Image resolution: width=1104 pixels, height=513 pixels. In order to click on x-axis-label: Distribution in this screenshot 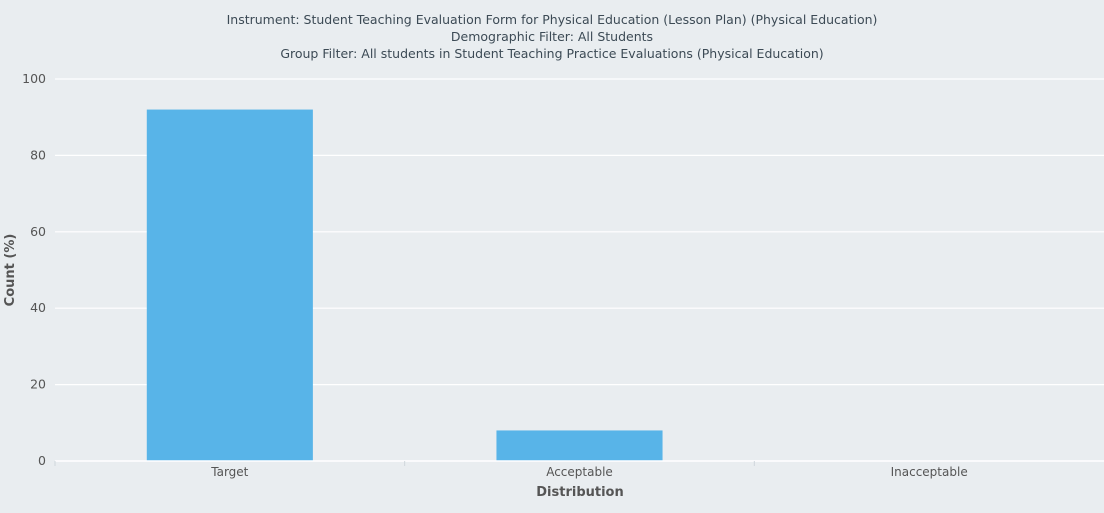, I will do `click(579, 492)`.